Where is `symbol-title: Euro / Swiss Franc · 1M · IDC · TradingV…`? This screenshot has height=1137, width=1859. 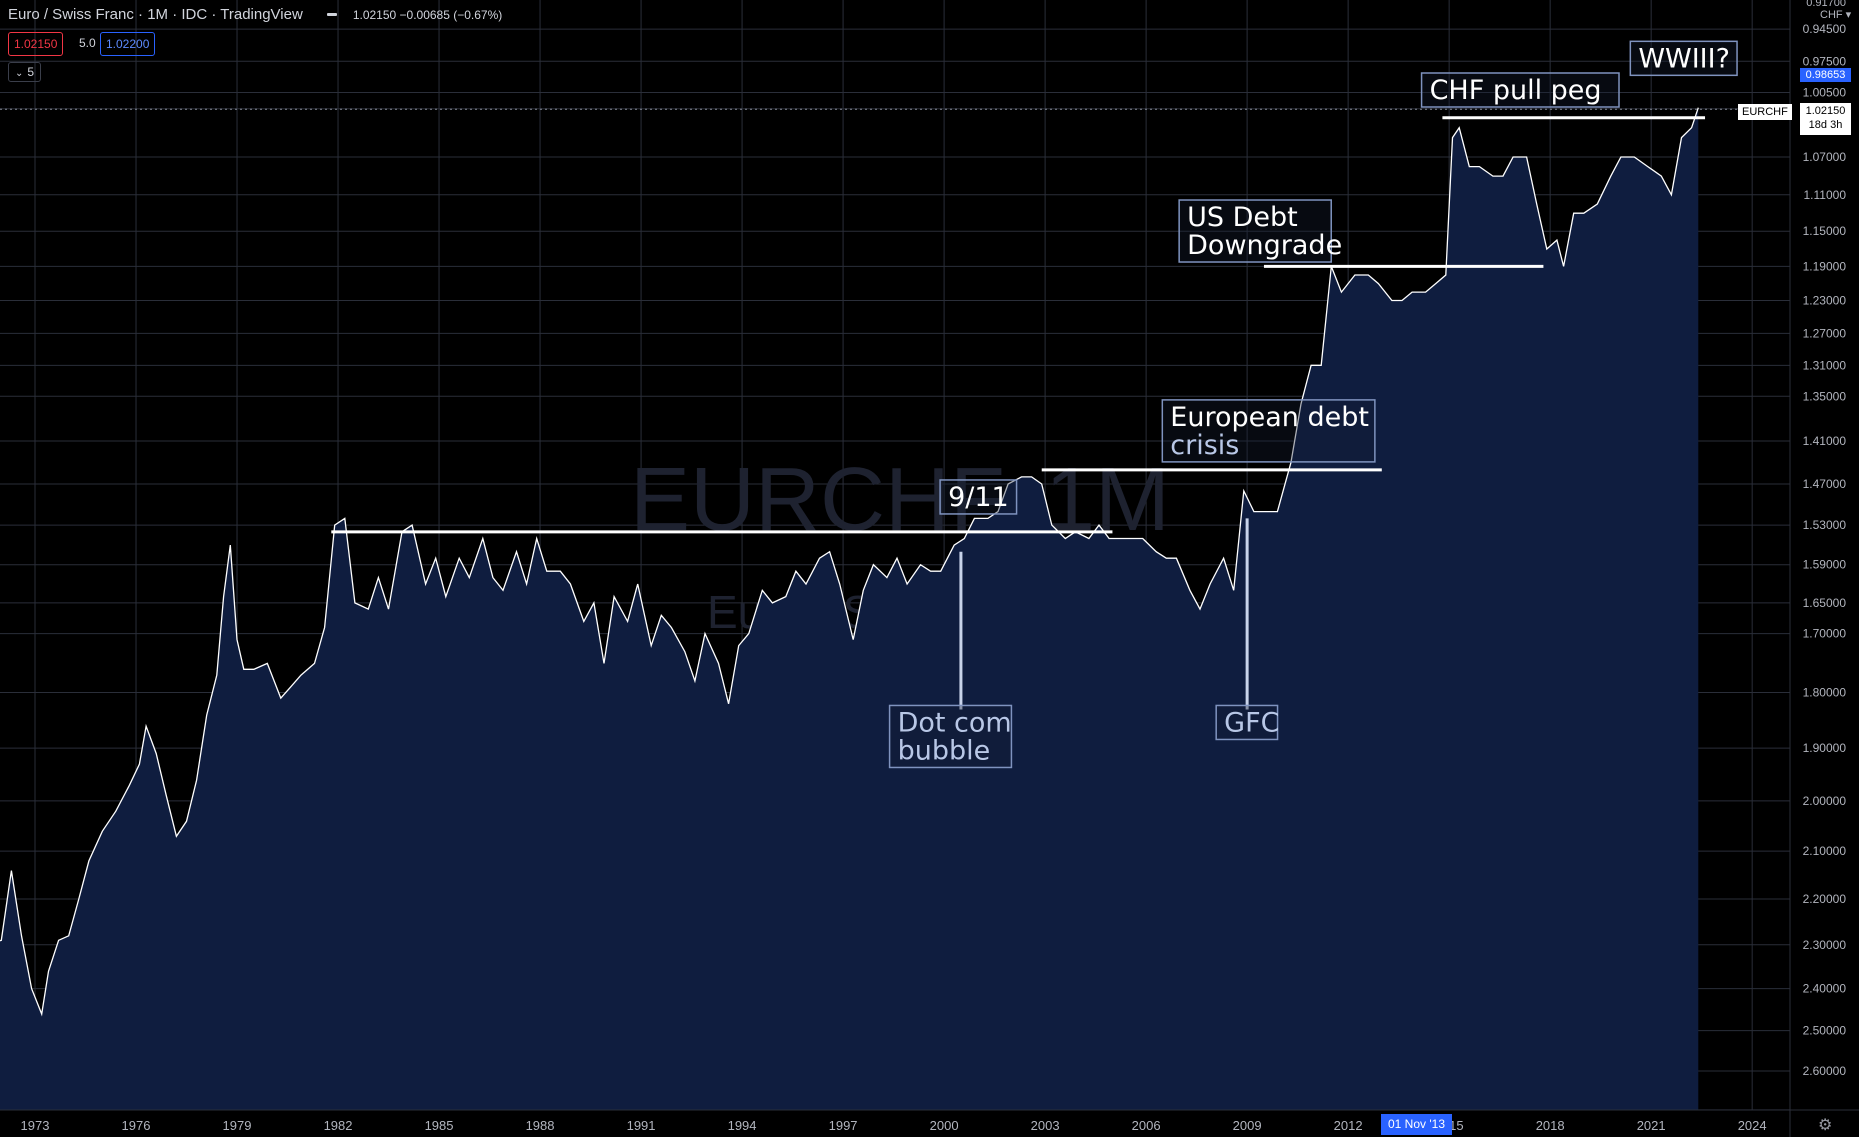 symbol-title: Euro / Swiss Franc · 1M · IDC · TradingV… is located at coordinates (155, 14).